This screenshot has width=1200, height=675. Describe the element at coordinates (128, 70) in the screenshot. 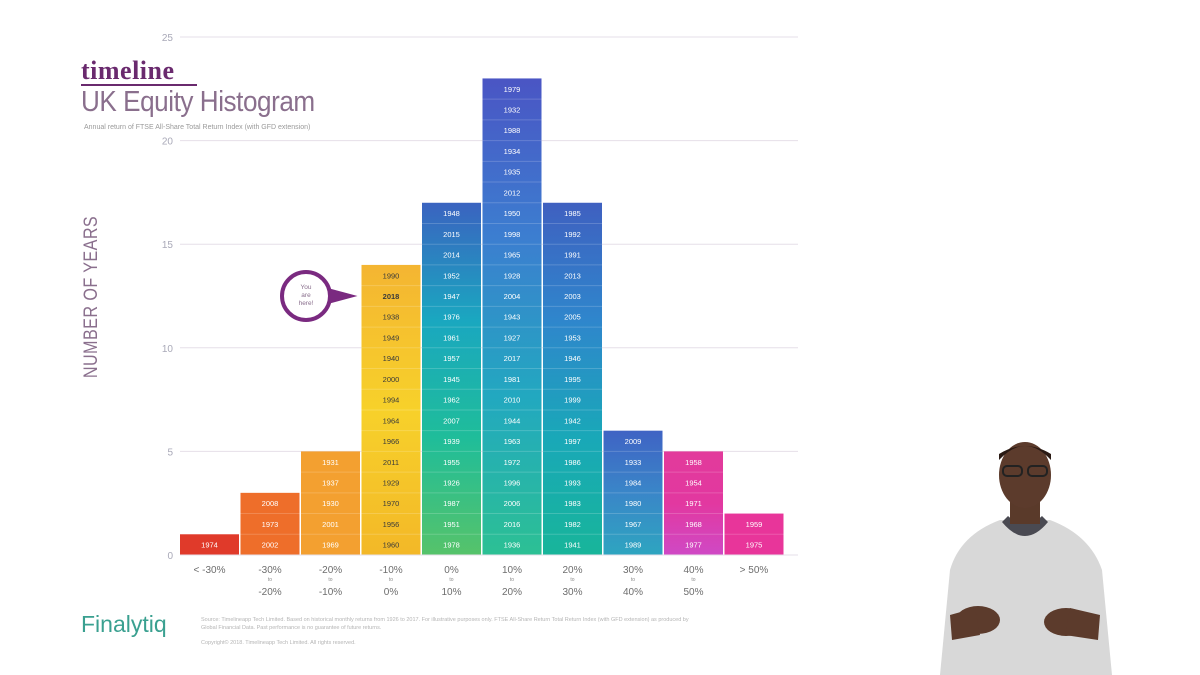

I see `brand-wordmark: timeline` at that location.